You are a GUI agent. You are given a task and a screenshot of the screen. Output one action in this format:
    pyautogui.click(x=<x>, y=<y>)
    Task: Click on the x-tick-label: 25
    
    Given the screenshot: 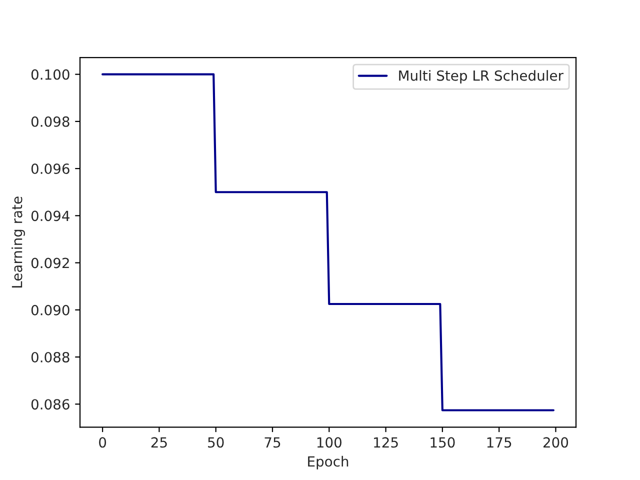 What is the action you would take?
    pyautogui.click(x=159, y=442)
    